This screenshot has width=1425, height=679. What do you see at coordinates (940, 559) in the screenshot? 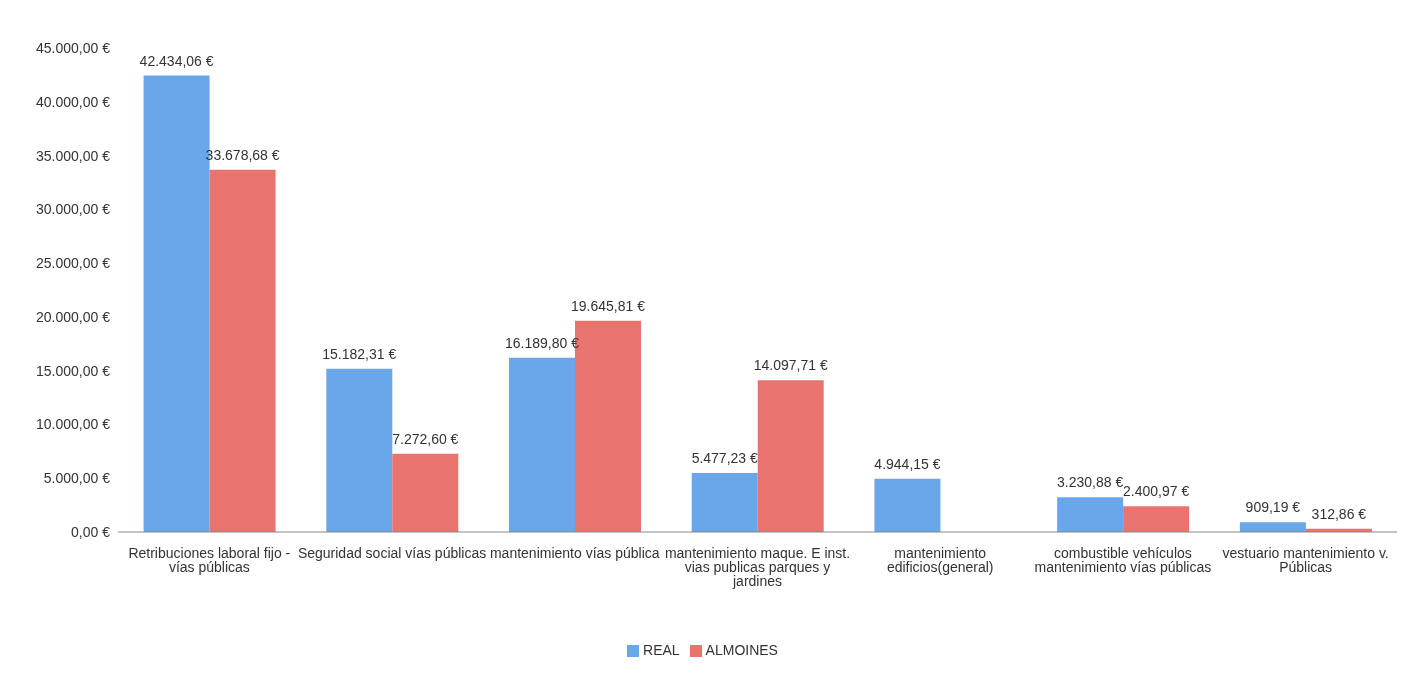
I see `x-tick-label: mantenimiento edificios(general)` at bounding box center [940, 559].